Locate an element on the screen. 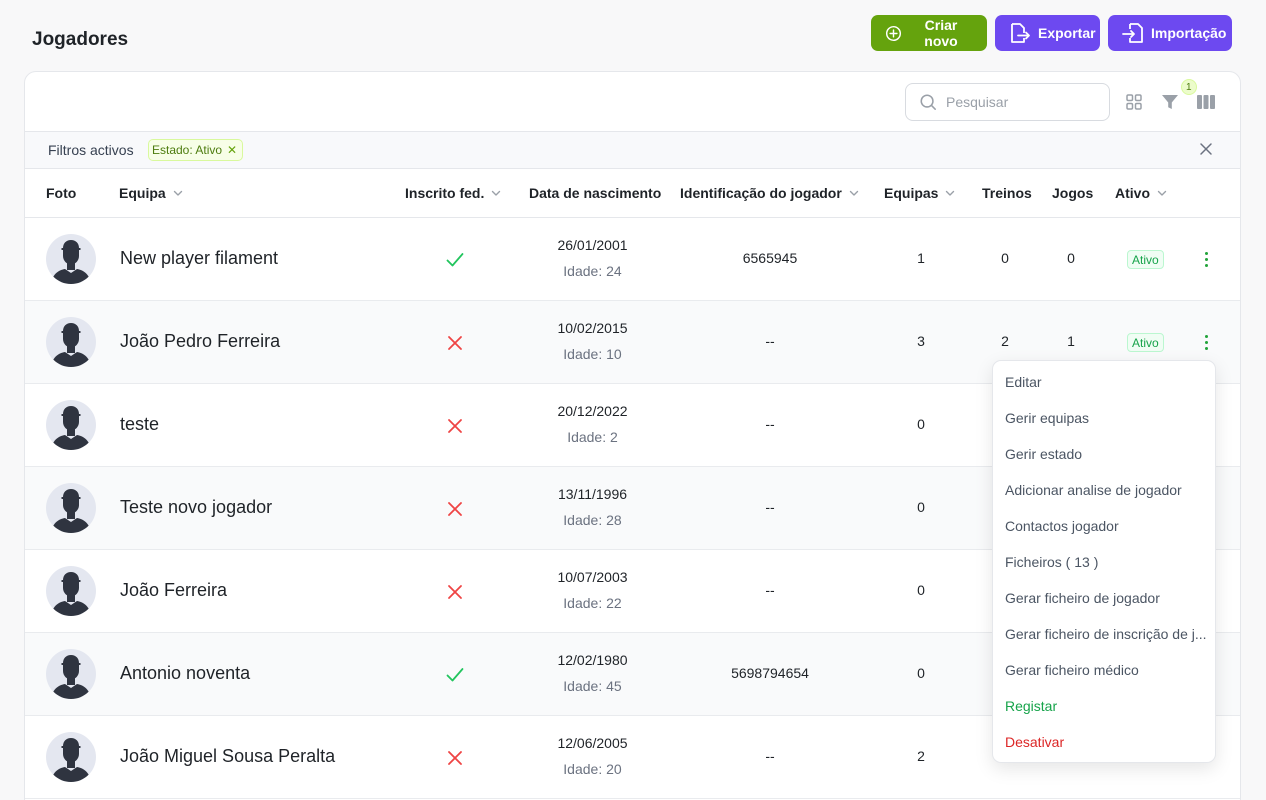 The width and height of the screenshot is (1266, 800). check-icon is located at coordinates (455, 675).